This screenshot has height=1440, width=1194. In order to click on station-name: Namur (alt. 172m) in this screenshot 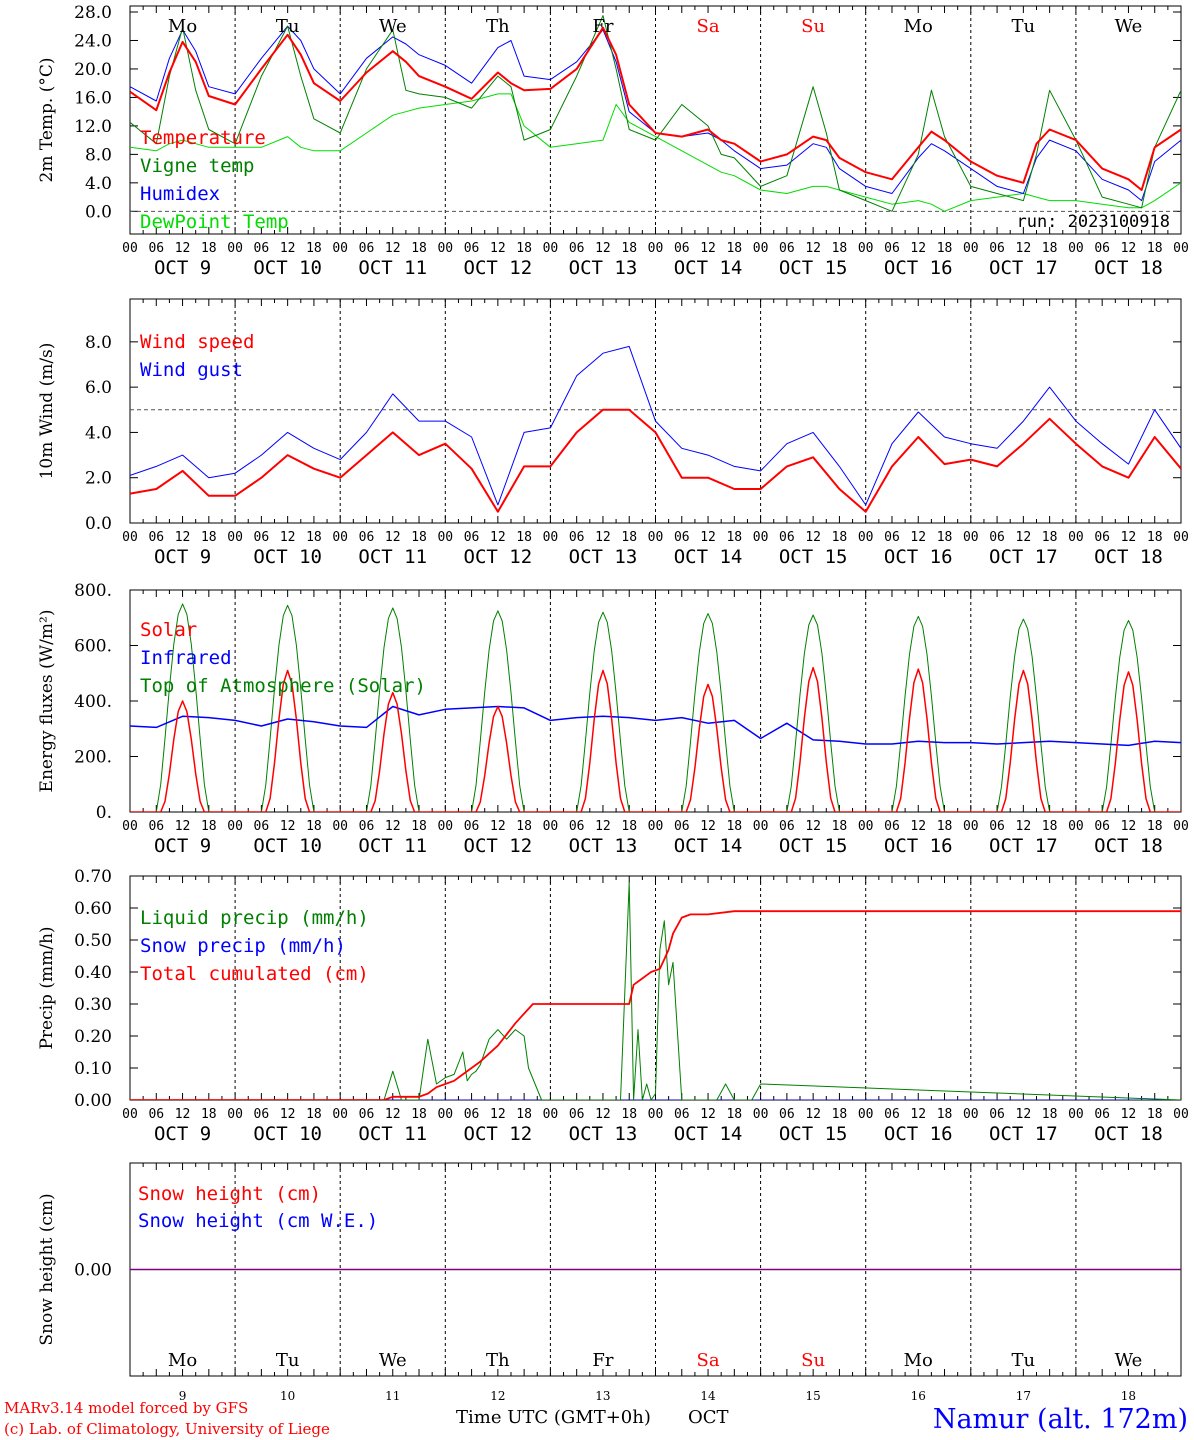, I will do `click(1060, 1419)`.